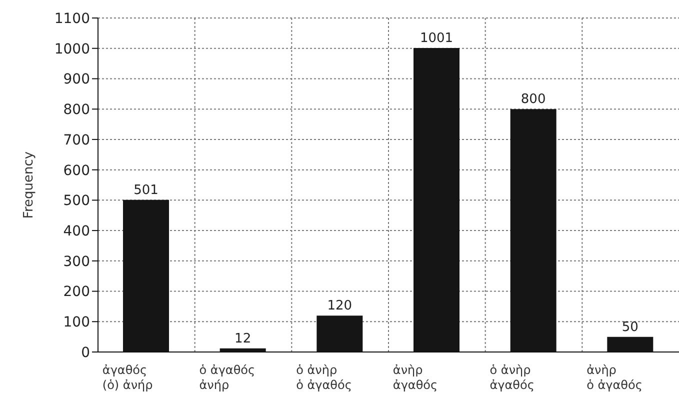  I want to click on y-tick-label: 0, so click(85, 352).